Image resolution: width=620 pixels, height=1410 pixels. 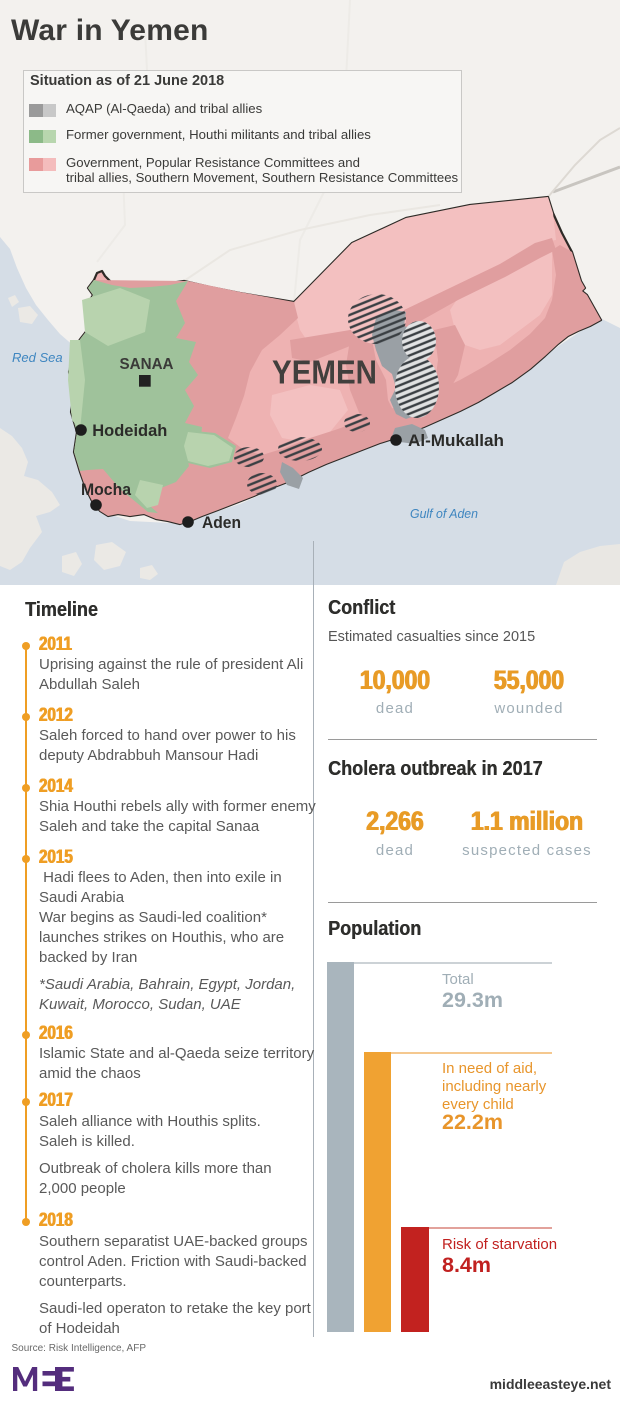 What do you see at coordinates (456, 440) in the screenshot?
I see `svg-text: Al-Mukallah` at bounding box center [456, 440].